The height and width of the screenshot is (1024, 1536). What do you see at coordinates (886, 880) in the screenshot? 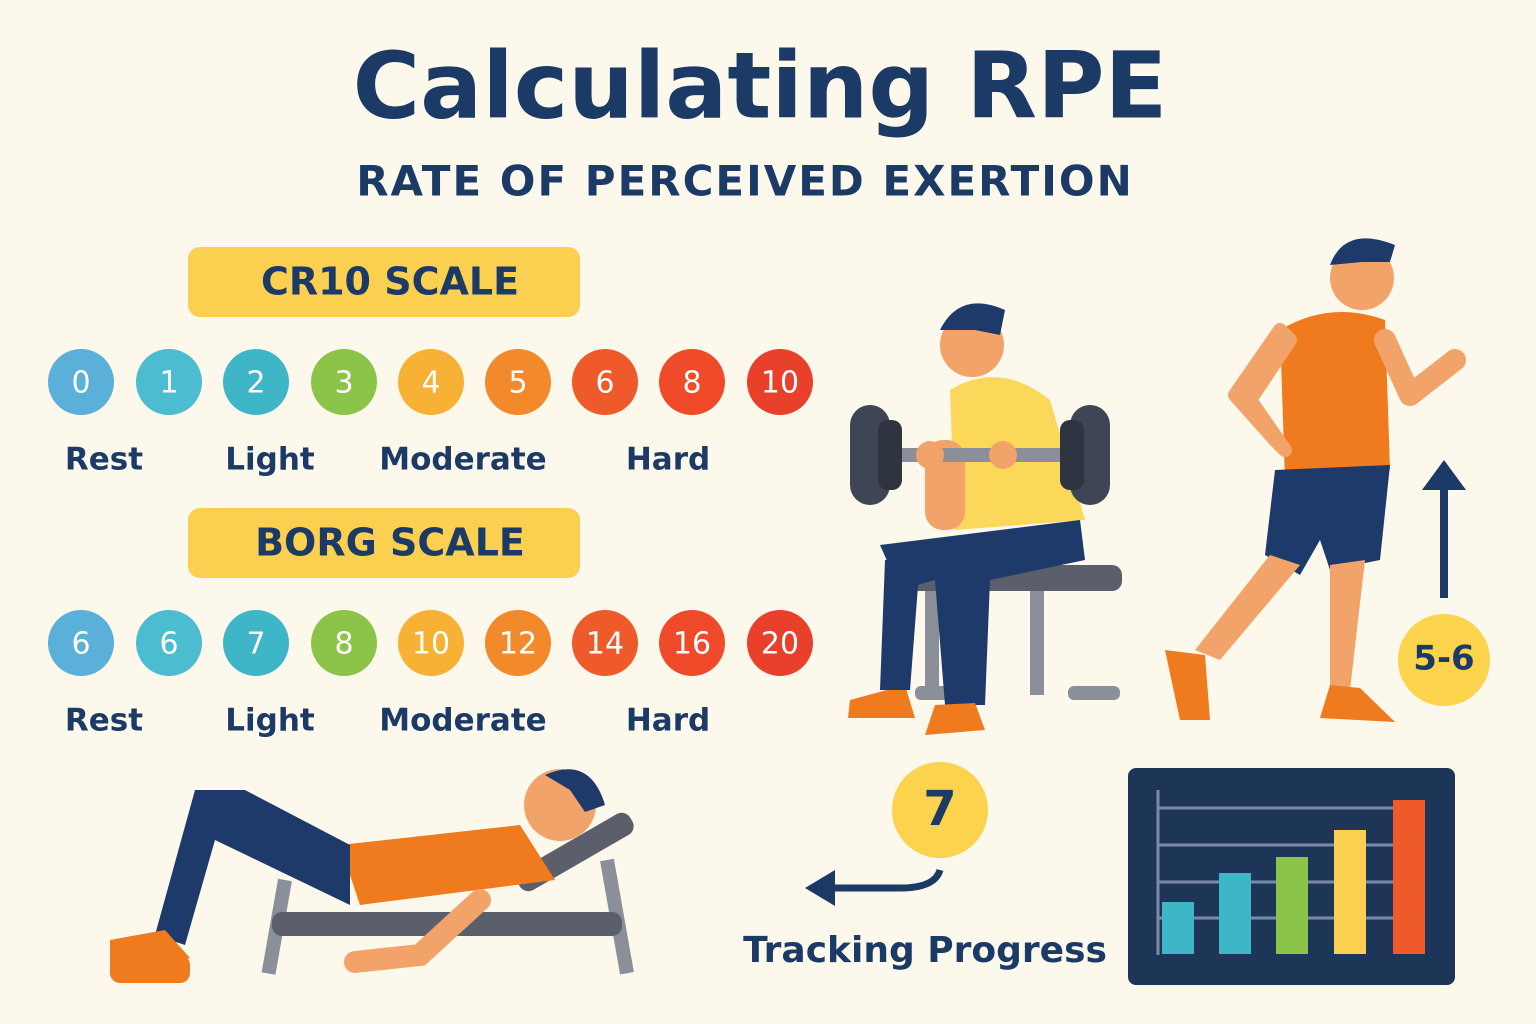
I see `left-arrow` at bounding box center [886, 880].